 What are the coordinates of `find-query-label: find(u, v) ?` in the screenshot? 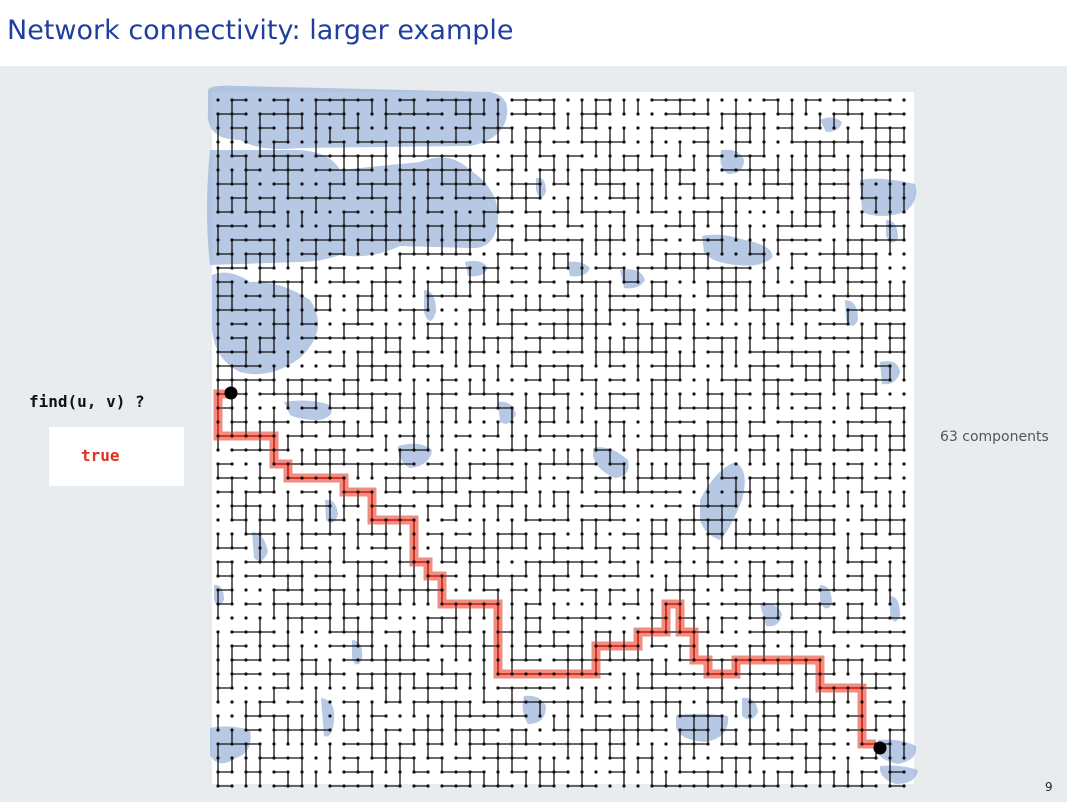 It's located at (87, 401).